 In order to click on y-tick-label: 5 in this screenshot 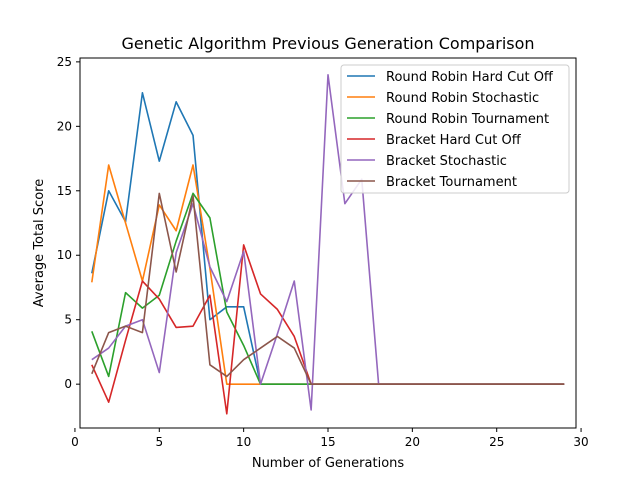, I will do `click(68, 320)`.